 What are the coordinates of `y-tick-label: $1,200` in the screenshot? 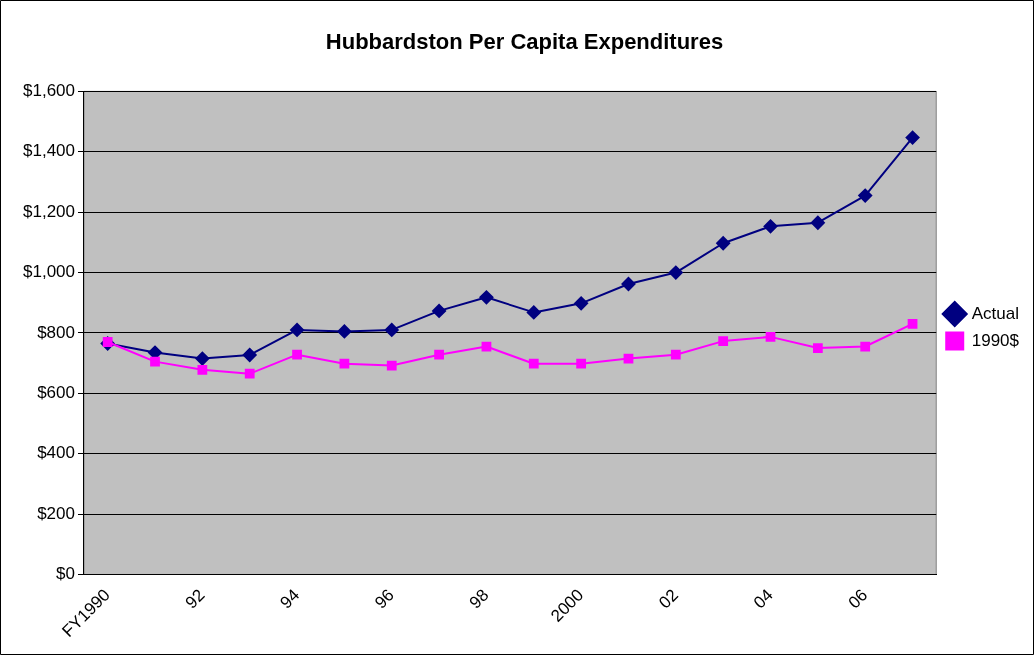 It's located at (49, 211).